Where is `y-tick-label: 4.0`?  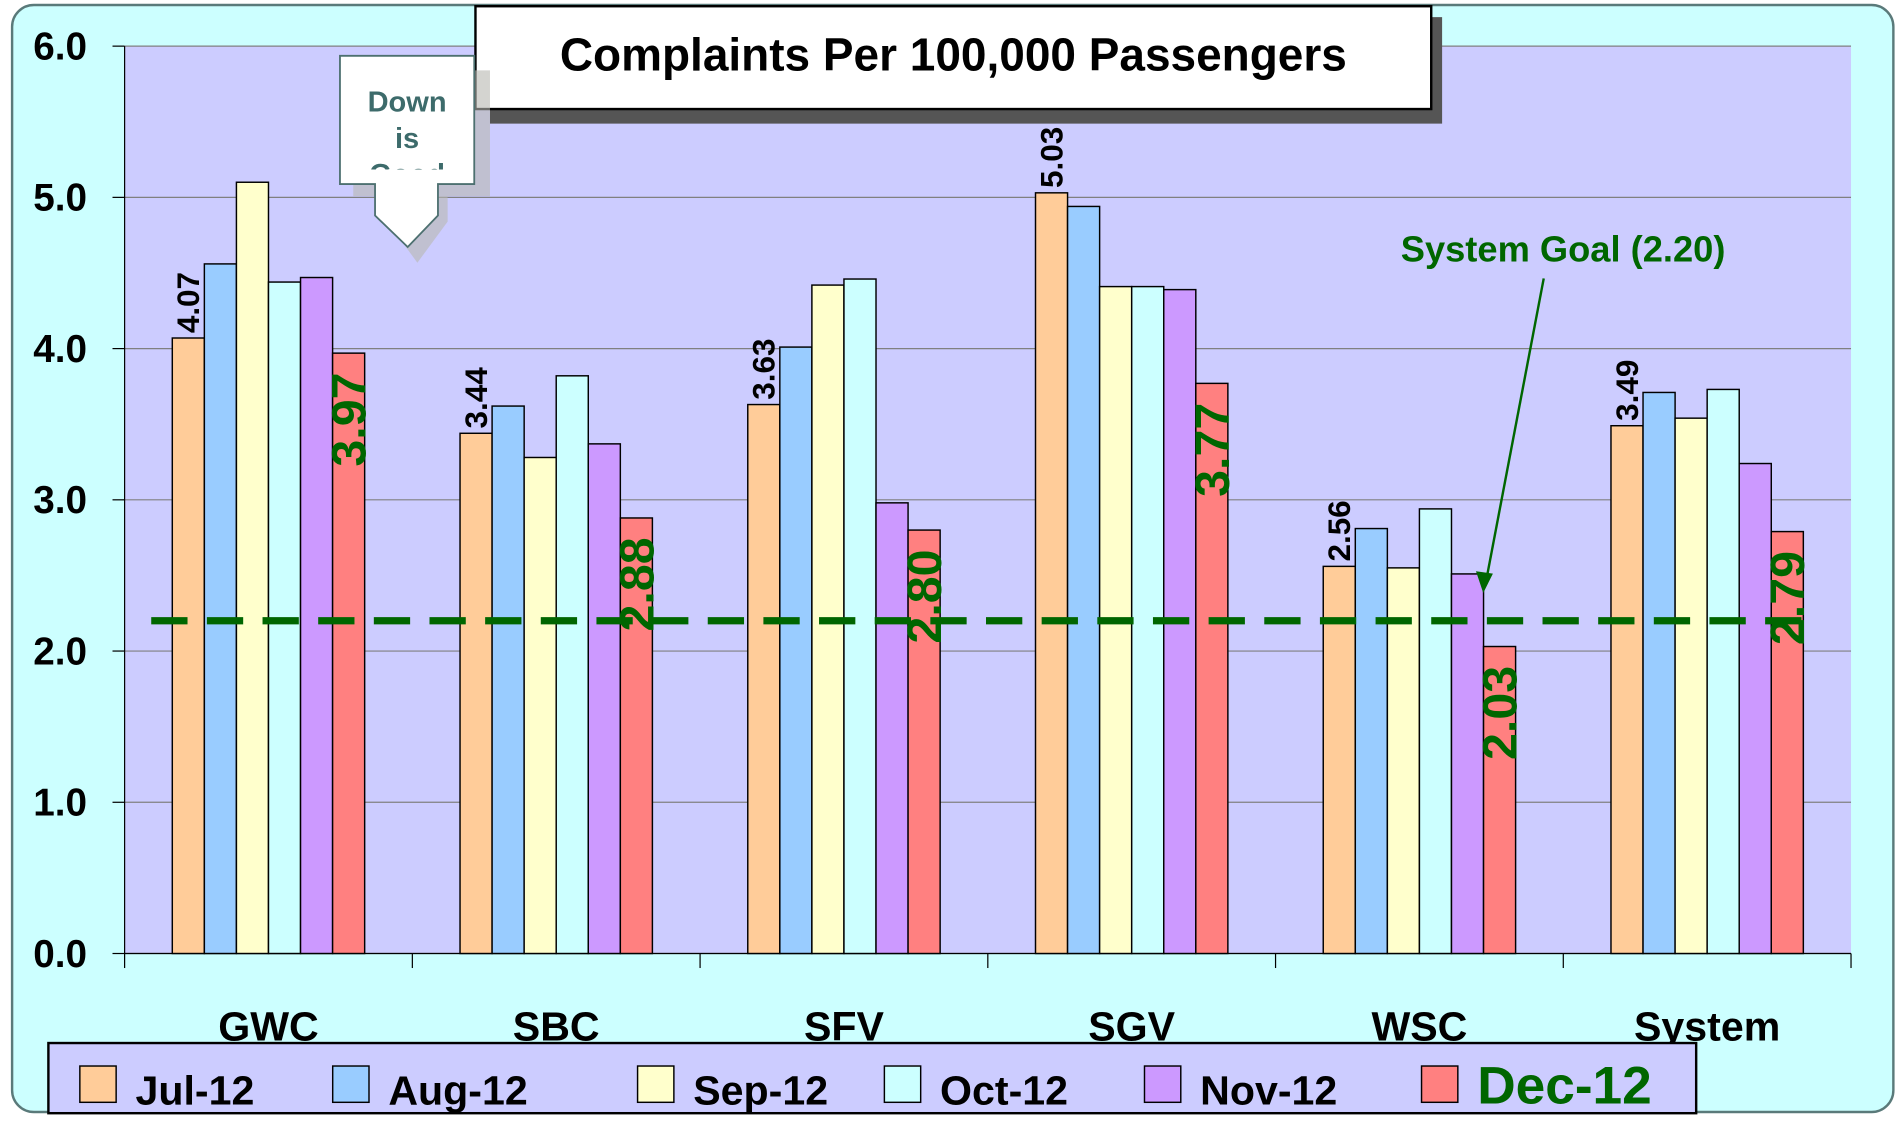 y-tick-label: 4.0 is located at coordinates (60, 349).